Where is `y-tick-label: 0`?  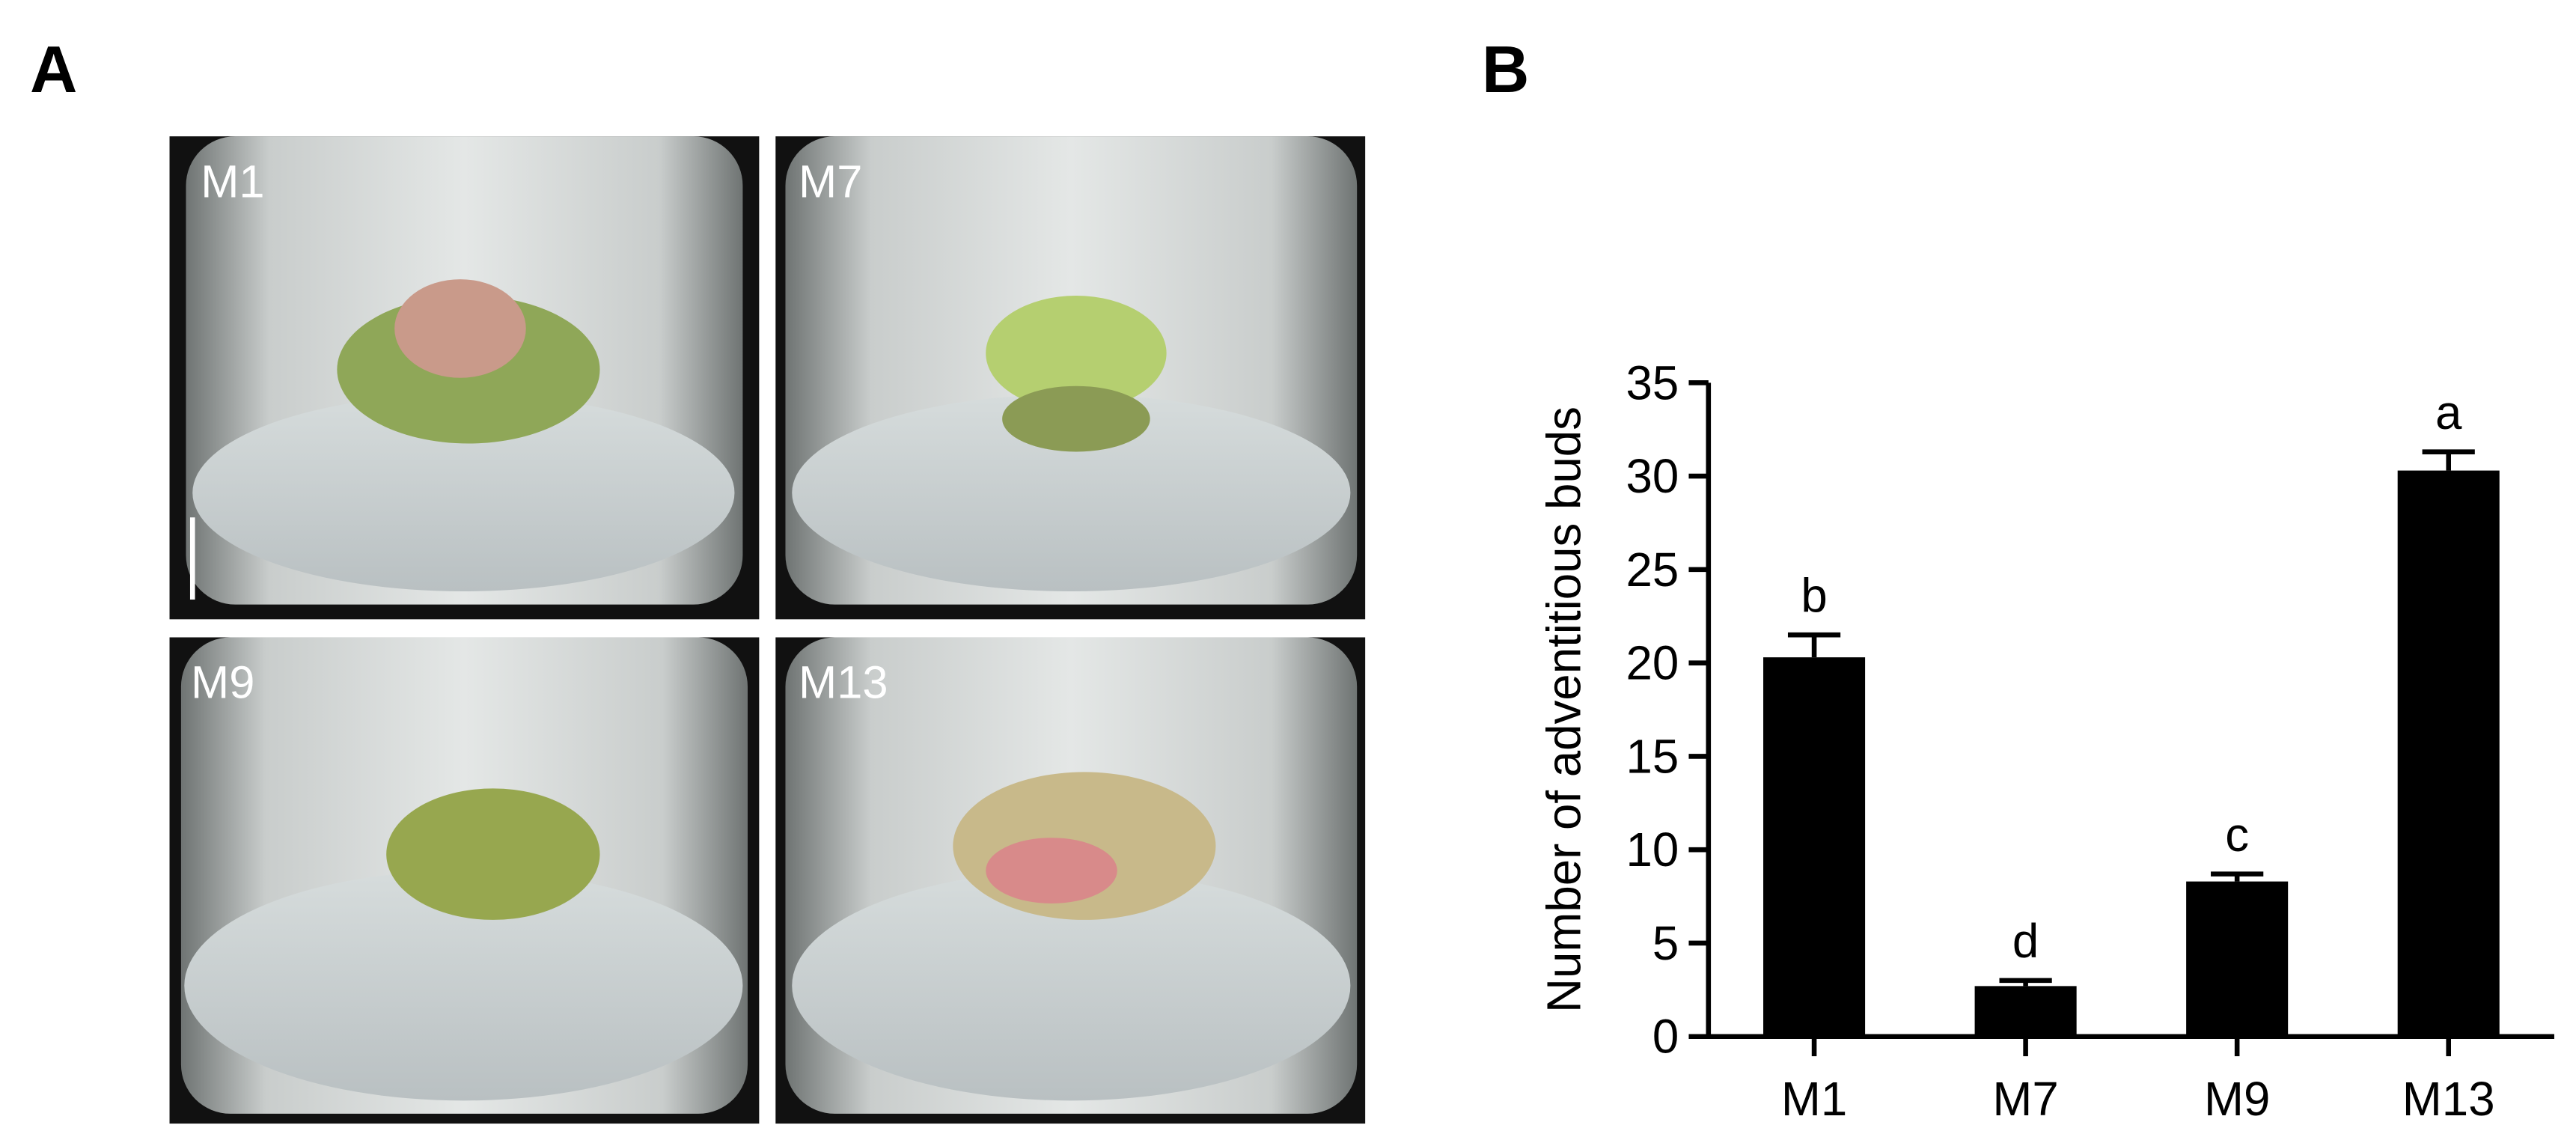
y-tick-label: 0 is located at coordinates (1665, 1037).